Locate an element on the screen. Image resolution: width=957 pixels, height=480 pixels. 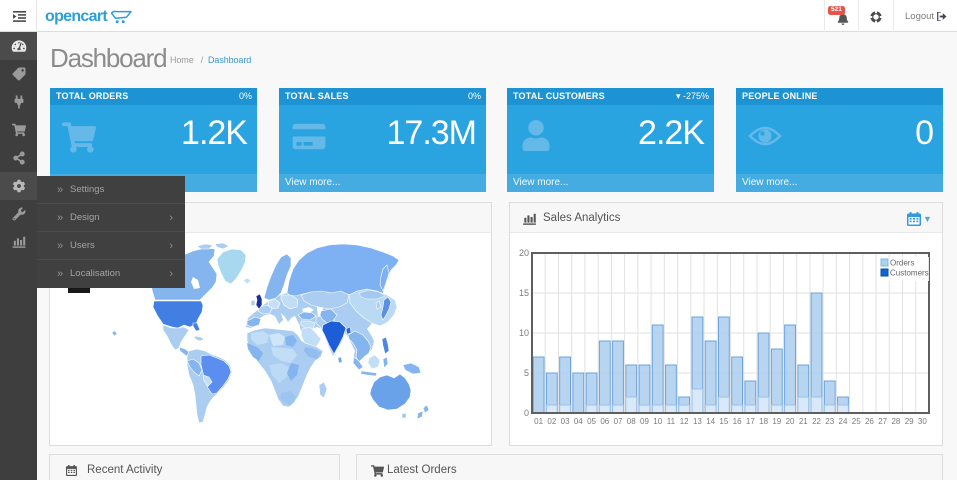
svg-text: 11 is located at coordinates (671, 421).